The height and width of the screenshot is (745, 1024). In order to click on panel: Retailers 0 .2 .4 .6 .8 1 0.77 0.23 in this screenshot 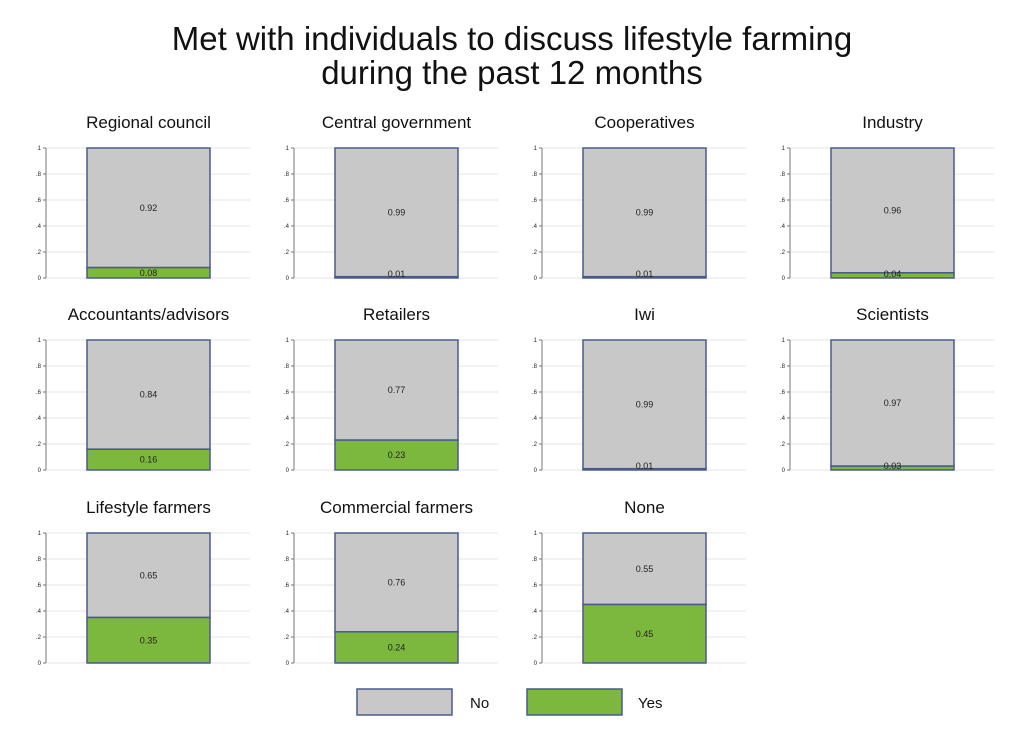, I will do `click(391, 389)`.